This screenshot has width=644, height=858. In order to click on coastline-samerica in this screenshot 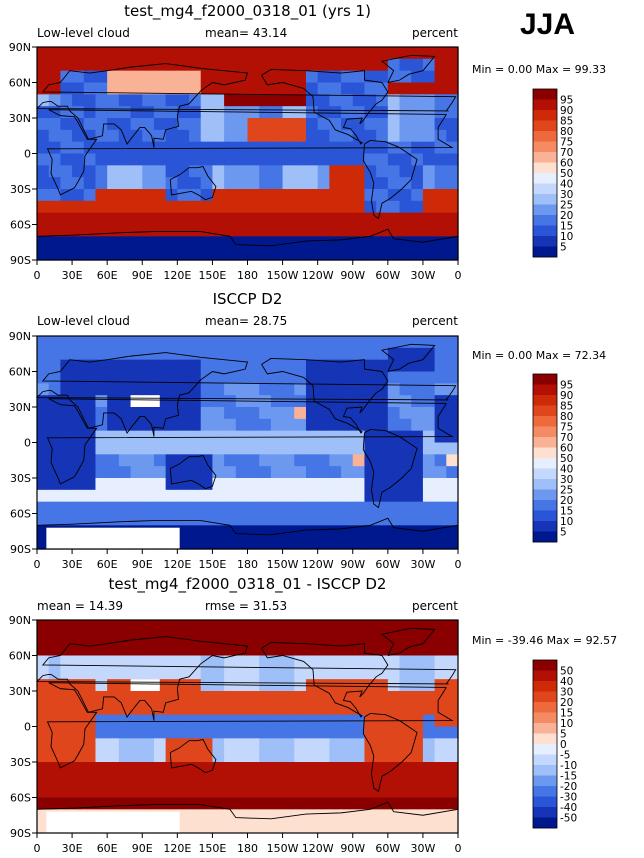, I will do `click(390, 180)`.